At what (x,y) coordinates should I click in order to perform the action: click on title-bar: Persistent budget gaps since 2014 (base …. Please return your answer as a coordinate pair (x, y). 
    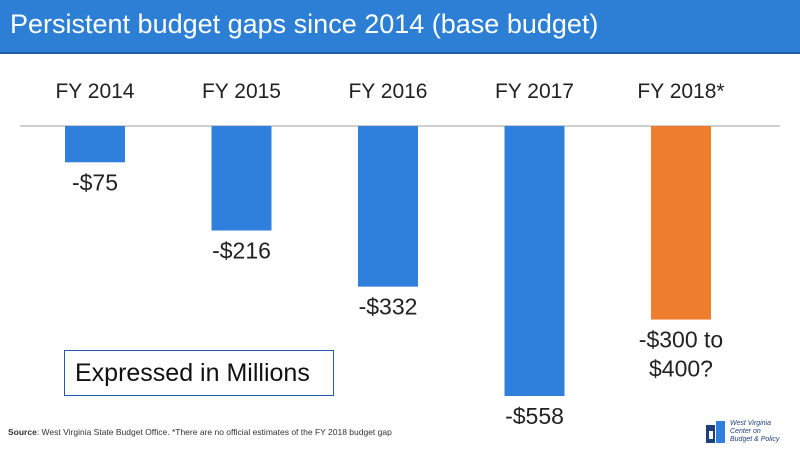
    Looking at the image, I should click on (400, 27).